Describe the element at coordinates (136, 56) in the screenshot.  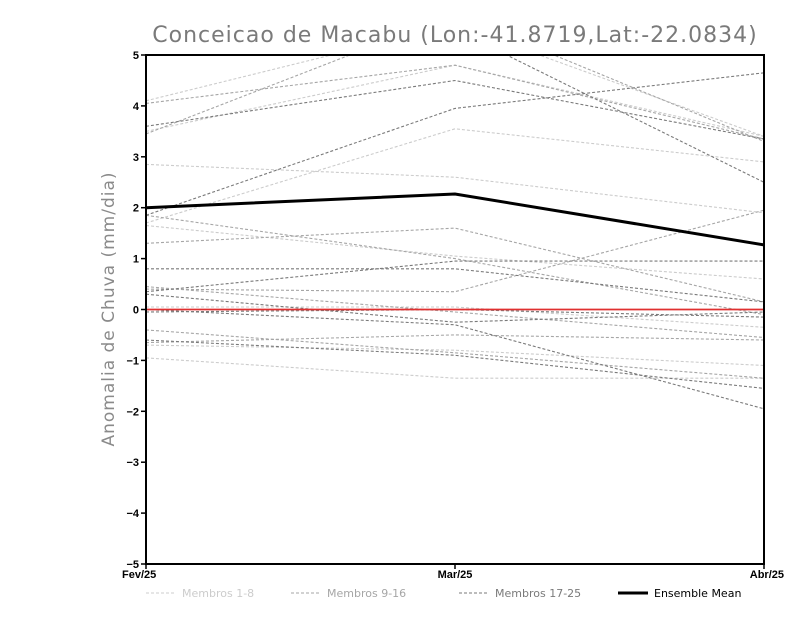
I see `y-tick-label: 5` at that location.